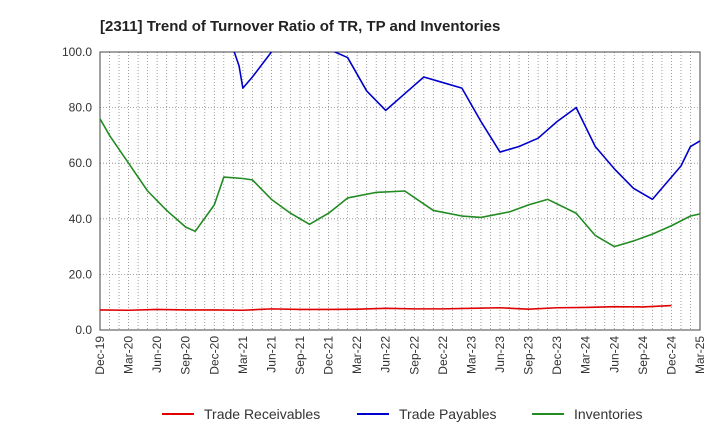 This screenshot has height=440, width=720. Describe the element at coordinates (83, 330) in the screenshot. I see `y-tick-label: 0.0` at that location.